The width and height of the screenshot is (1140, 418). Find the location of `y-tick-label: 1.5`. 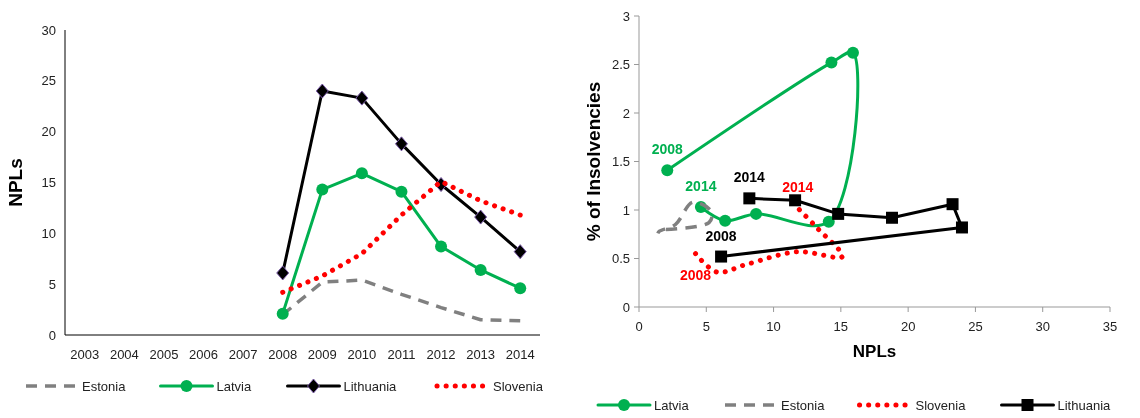

y-tick-label: 1.5 is located at coordinates (620, 161).